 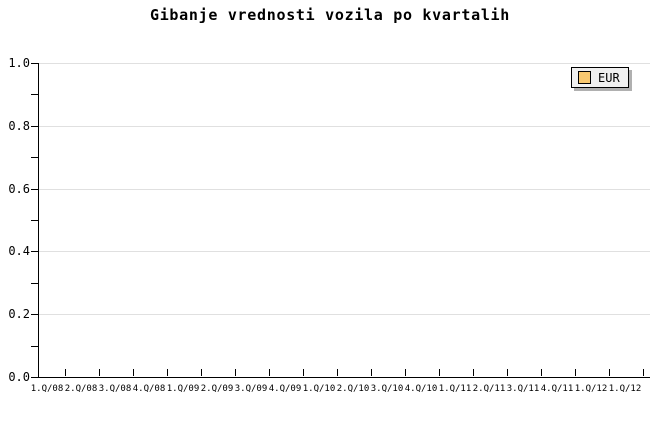 I want to click on x-tick-label: 3.Q/10, so click(x=387, y=389).